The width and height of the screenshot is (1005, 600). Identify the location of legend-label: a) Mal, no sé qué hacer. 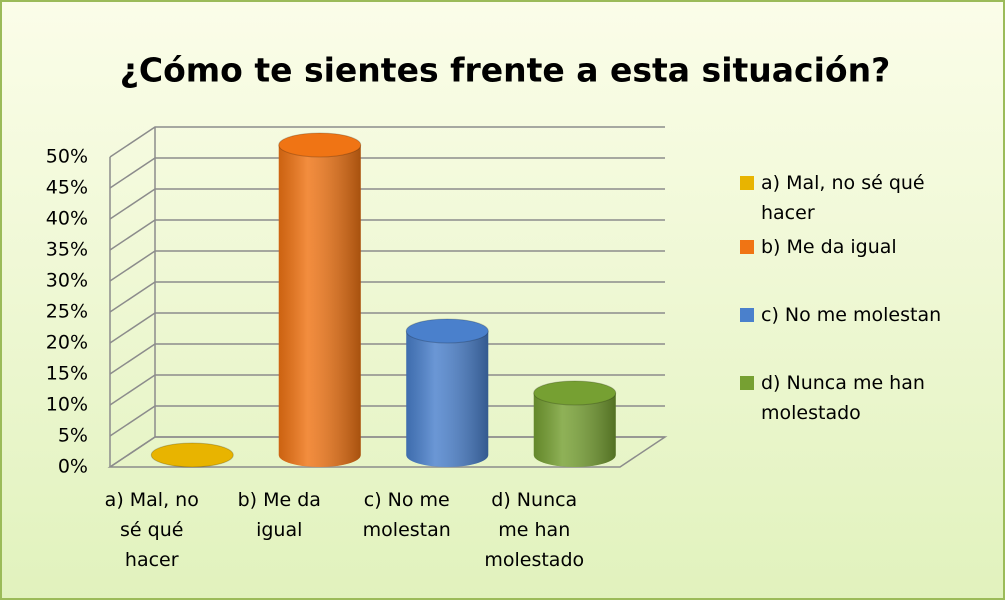
(843, 198).